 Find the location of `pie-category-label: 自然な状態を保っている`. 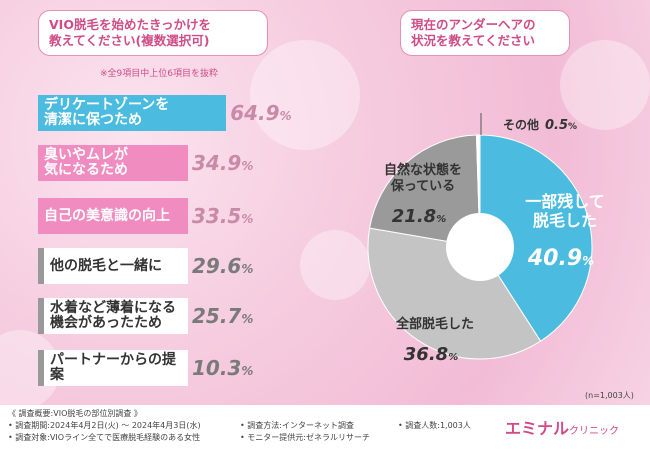

pie-category-label: 自然な状態を保っている is located at coordinates (423, 178).